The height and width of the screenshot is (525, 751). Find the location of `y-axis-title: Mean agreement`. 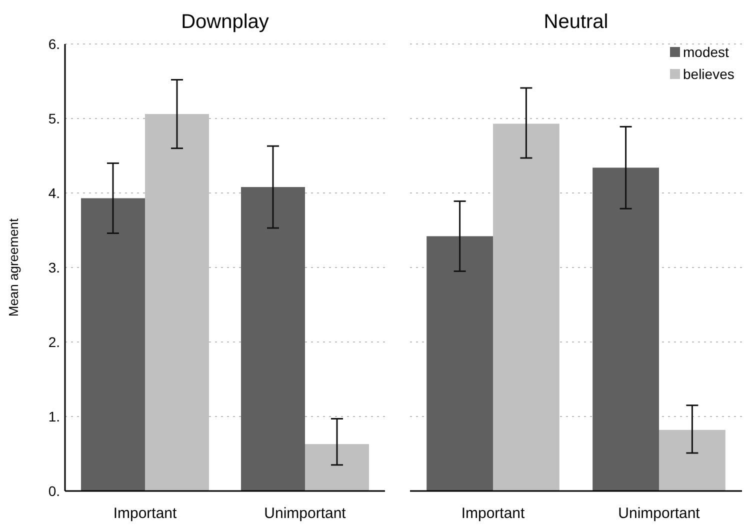

y-axis-title: Mean agreement is located at coordinates (13, 267).